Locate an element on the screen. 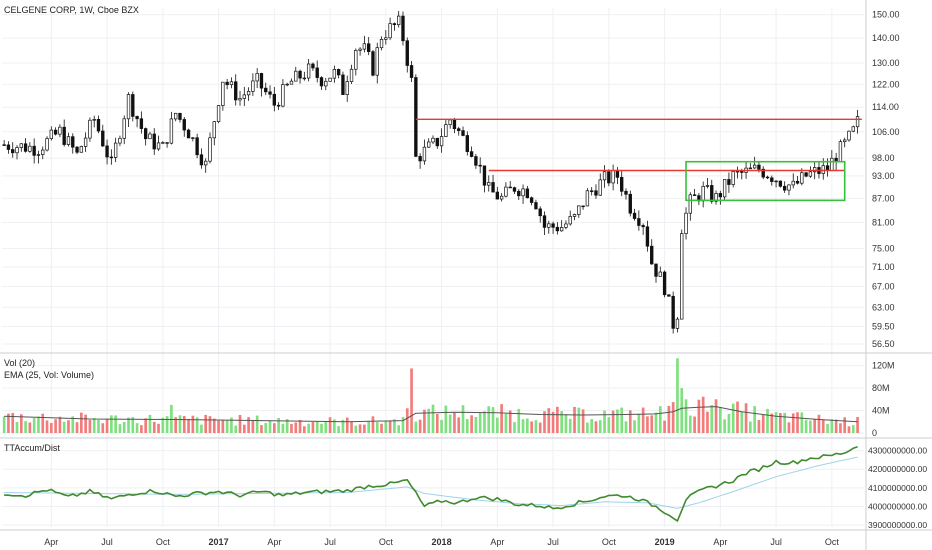 This screenshot has height=550, width=932. time-tick-label: 2019 is located at coordinates (665, 542).